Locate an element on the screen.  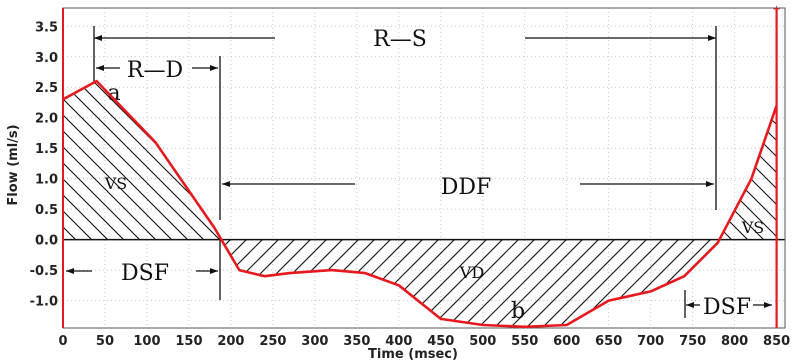
y-tick-label: 2.0 is located at coordinates (46, 119).